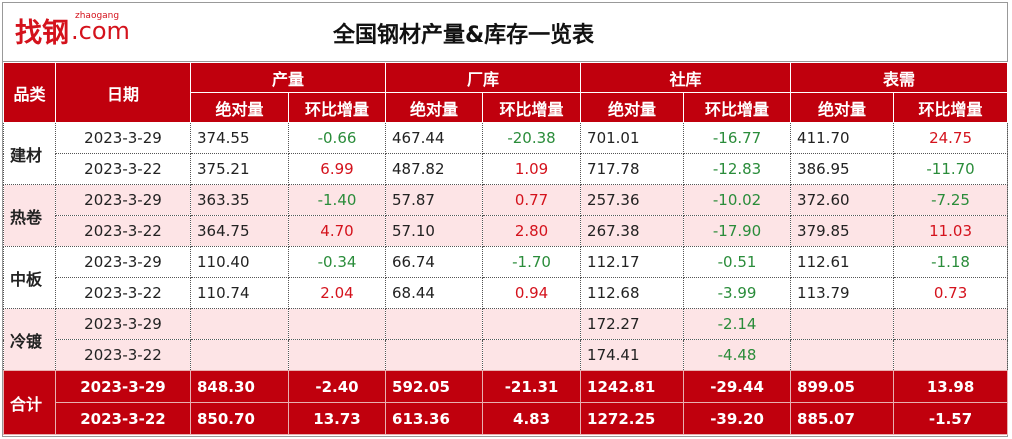 Image resolution: width=1012 pixels, height=439 pixels. What do you see at coordinates (737, 138) in the screenshot?
I see `change-cell: -16.77` at bounding box center [737, 138].